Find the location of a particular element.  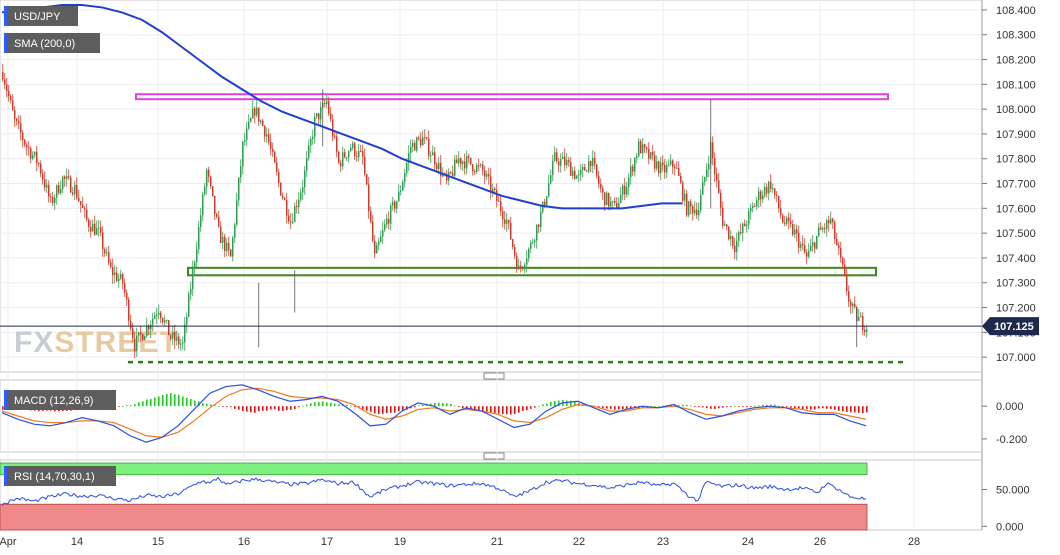

price-tick-label: 107.200 is located at coordinates (1016, 309).